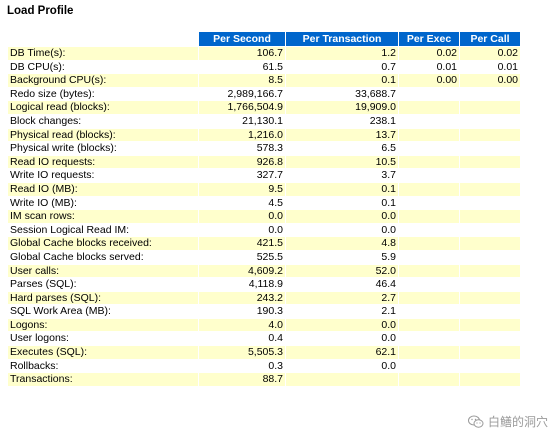 The image size is (554, 447). I want to click on metric-name-cell: Global Cache blocks served:, so click(103, 257).